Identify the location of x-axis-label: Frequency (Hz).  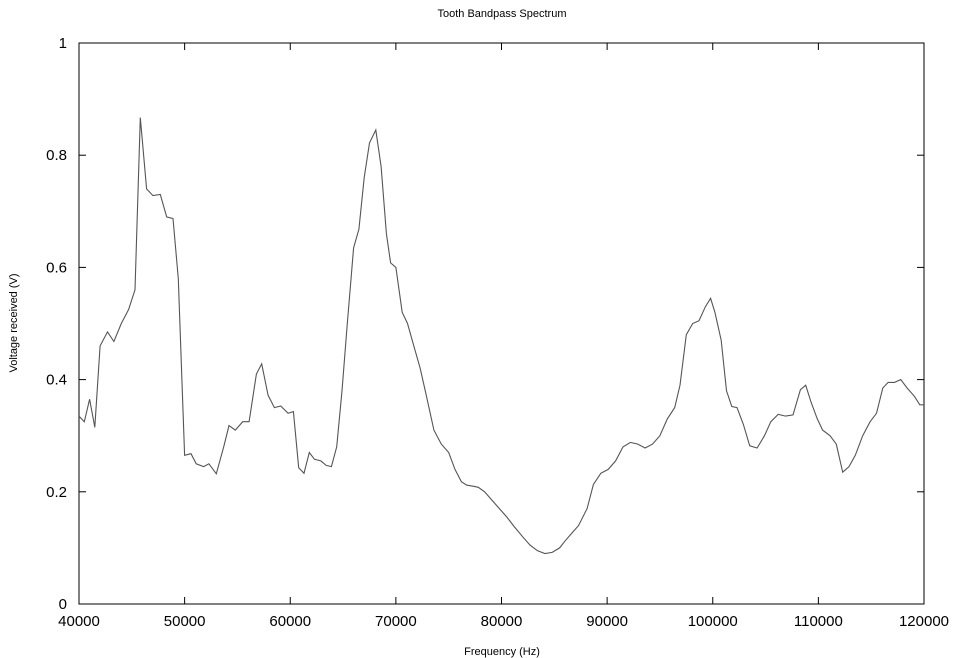
(502, 652).